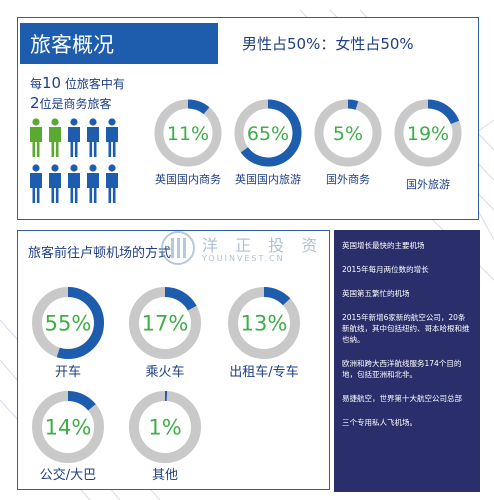 This screenshot has width=494, height=500. Describe the element at coordinates (72, 45) in the screenshot. I see `page-title: 旅客概况` at that location.